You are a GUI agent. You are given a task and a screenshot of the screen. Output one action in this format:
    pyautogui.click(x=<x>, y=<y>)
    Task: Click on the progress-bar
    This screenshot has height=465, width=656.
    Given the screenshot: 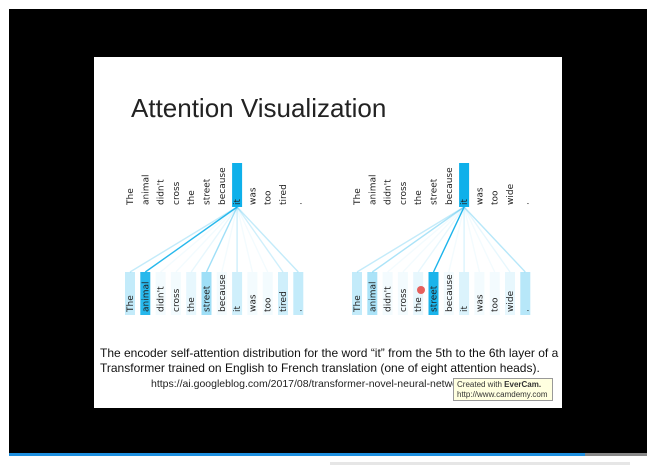 What is the action you would take?
    pyautogui.click(x=297, y=454)
    